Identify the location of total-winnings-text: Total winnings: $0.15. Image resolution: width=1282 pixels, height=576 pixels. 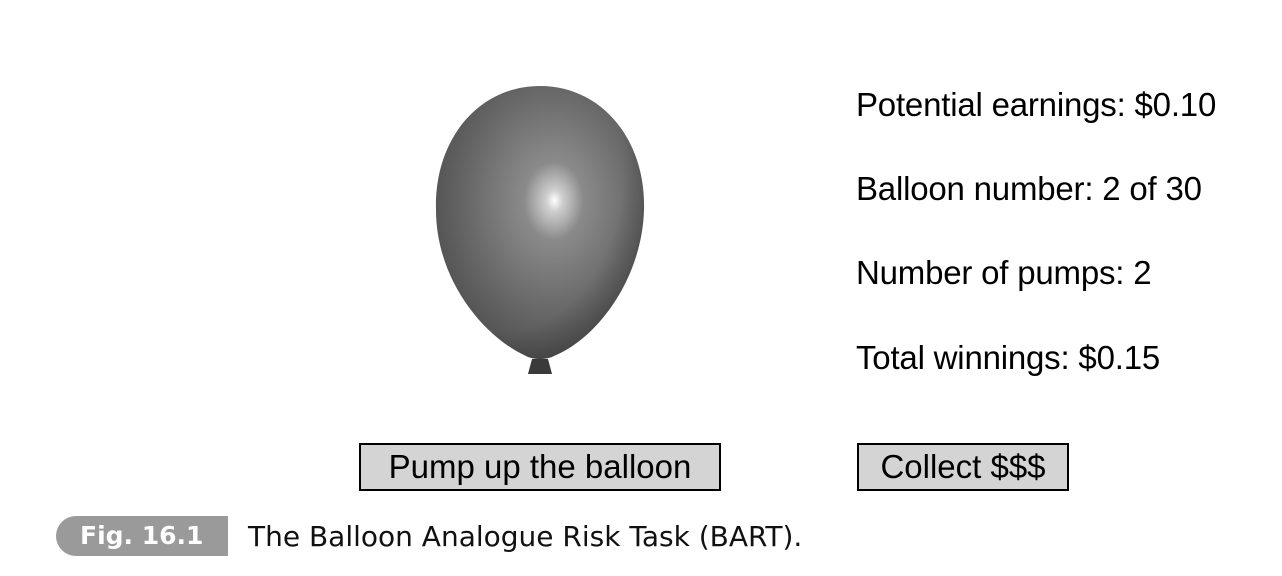
(1008, 357).